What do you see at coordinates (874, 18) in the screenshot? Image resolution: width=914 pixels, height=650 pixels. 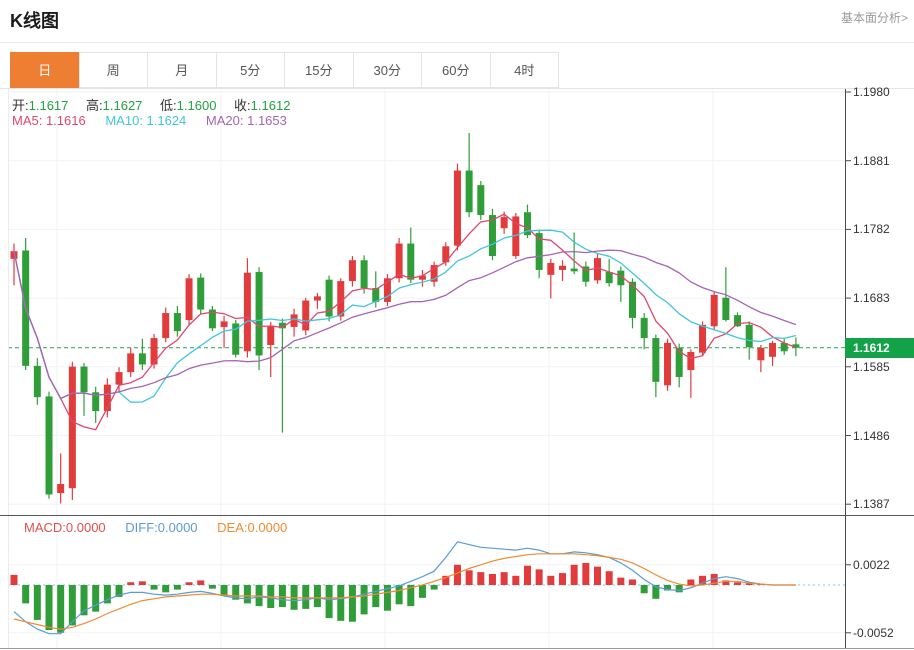 I see `fundamental-analysis-link: 基本面分析>` at bounding box center [874, 18].